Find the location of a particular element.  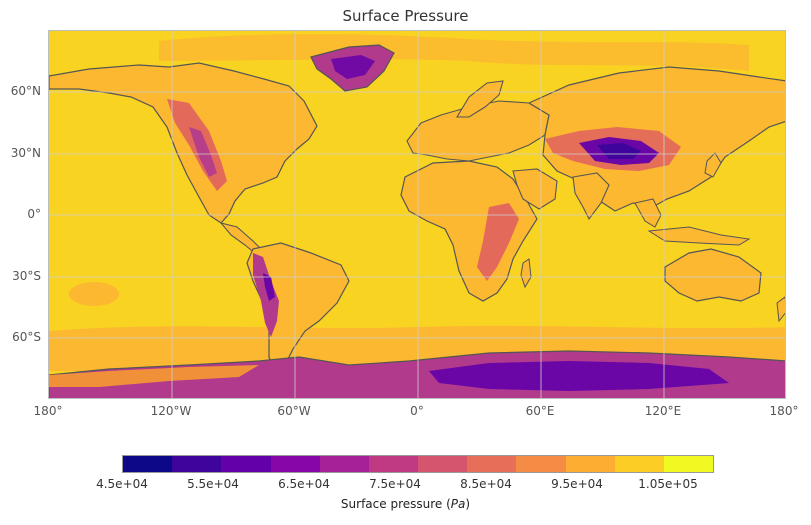

lon-tick-180e: 180° is located at coordinates (784, 411).